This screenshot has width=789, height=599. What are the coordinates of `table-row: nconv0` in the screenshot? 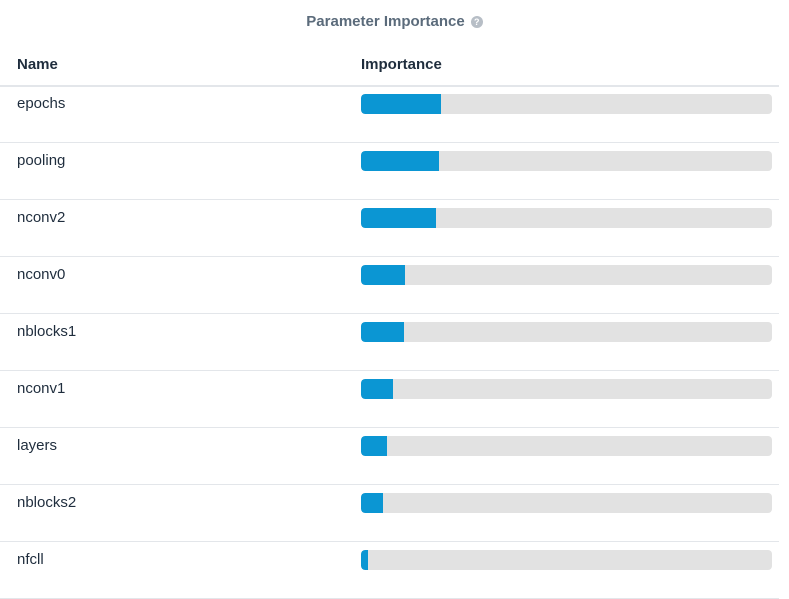 It's located at (389, 285).